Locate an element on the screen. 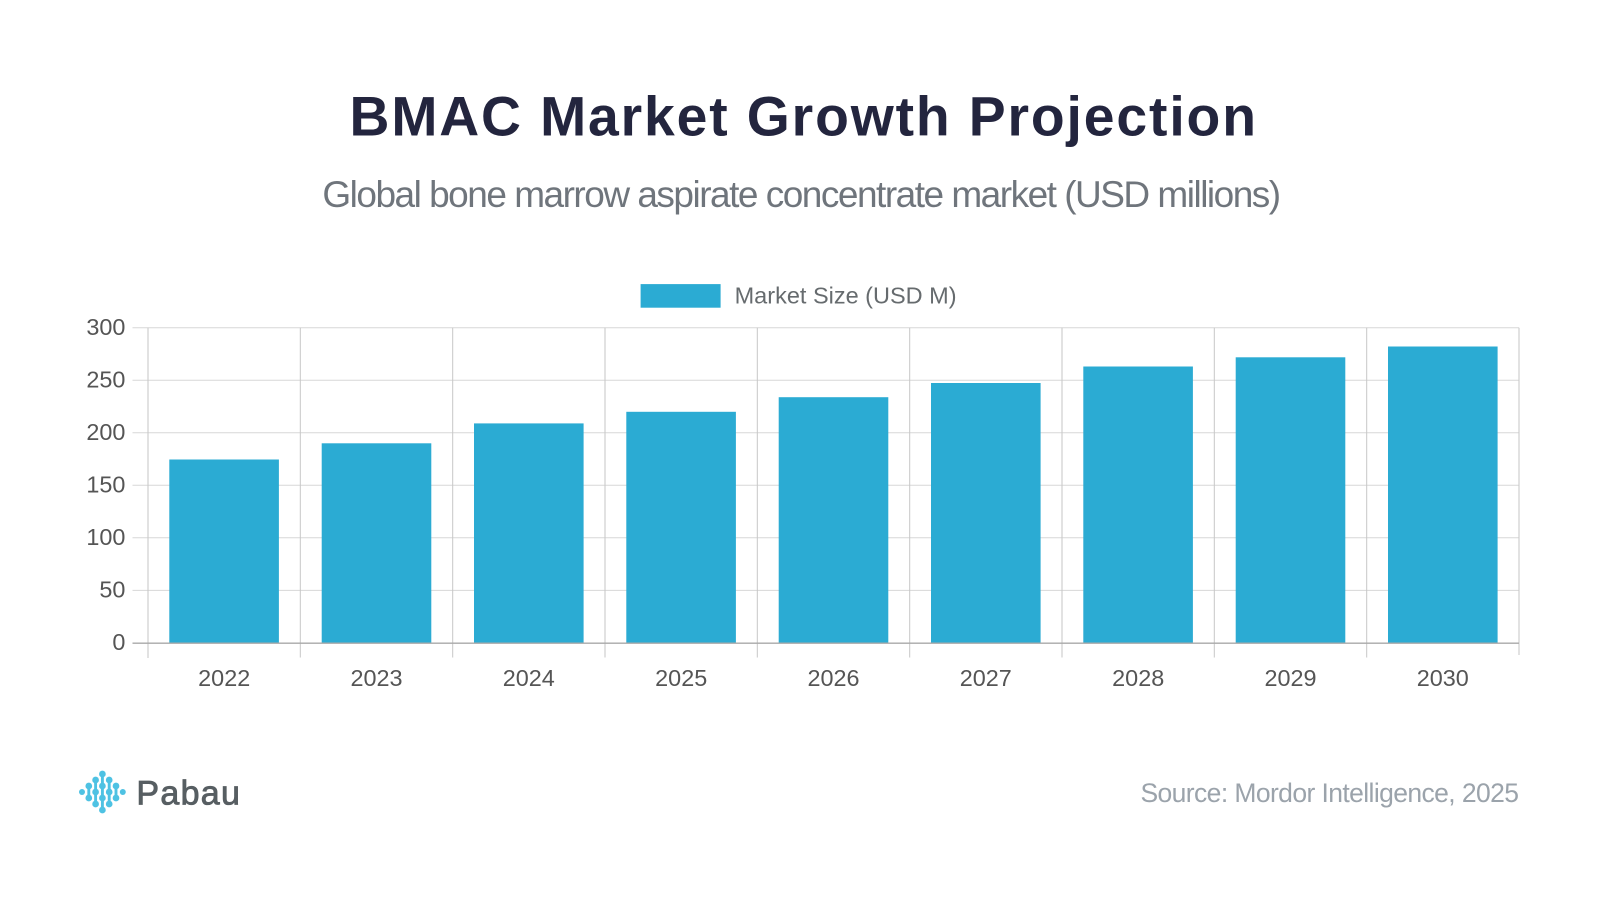  svg-text: 2030 is located at coordinates (1443, 678).